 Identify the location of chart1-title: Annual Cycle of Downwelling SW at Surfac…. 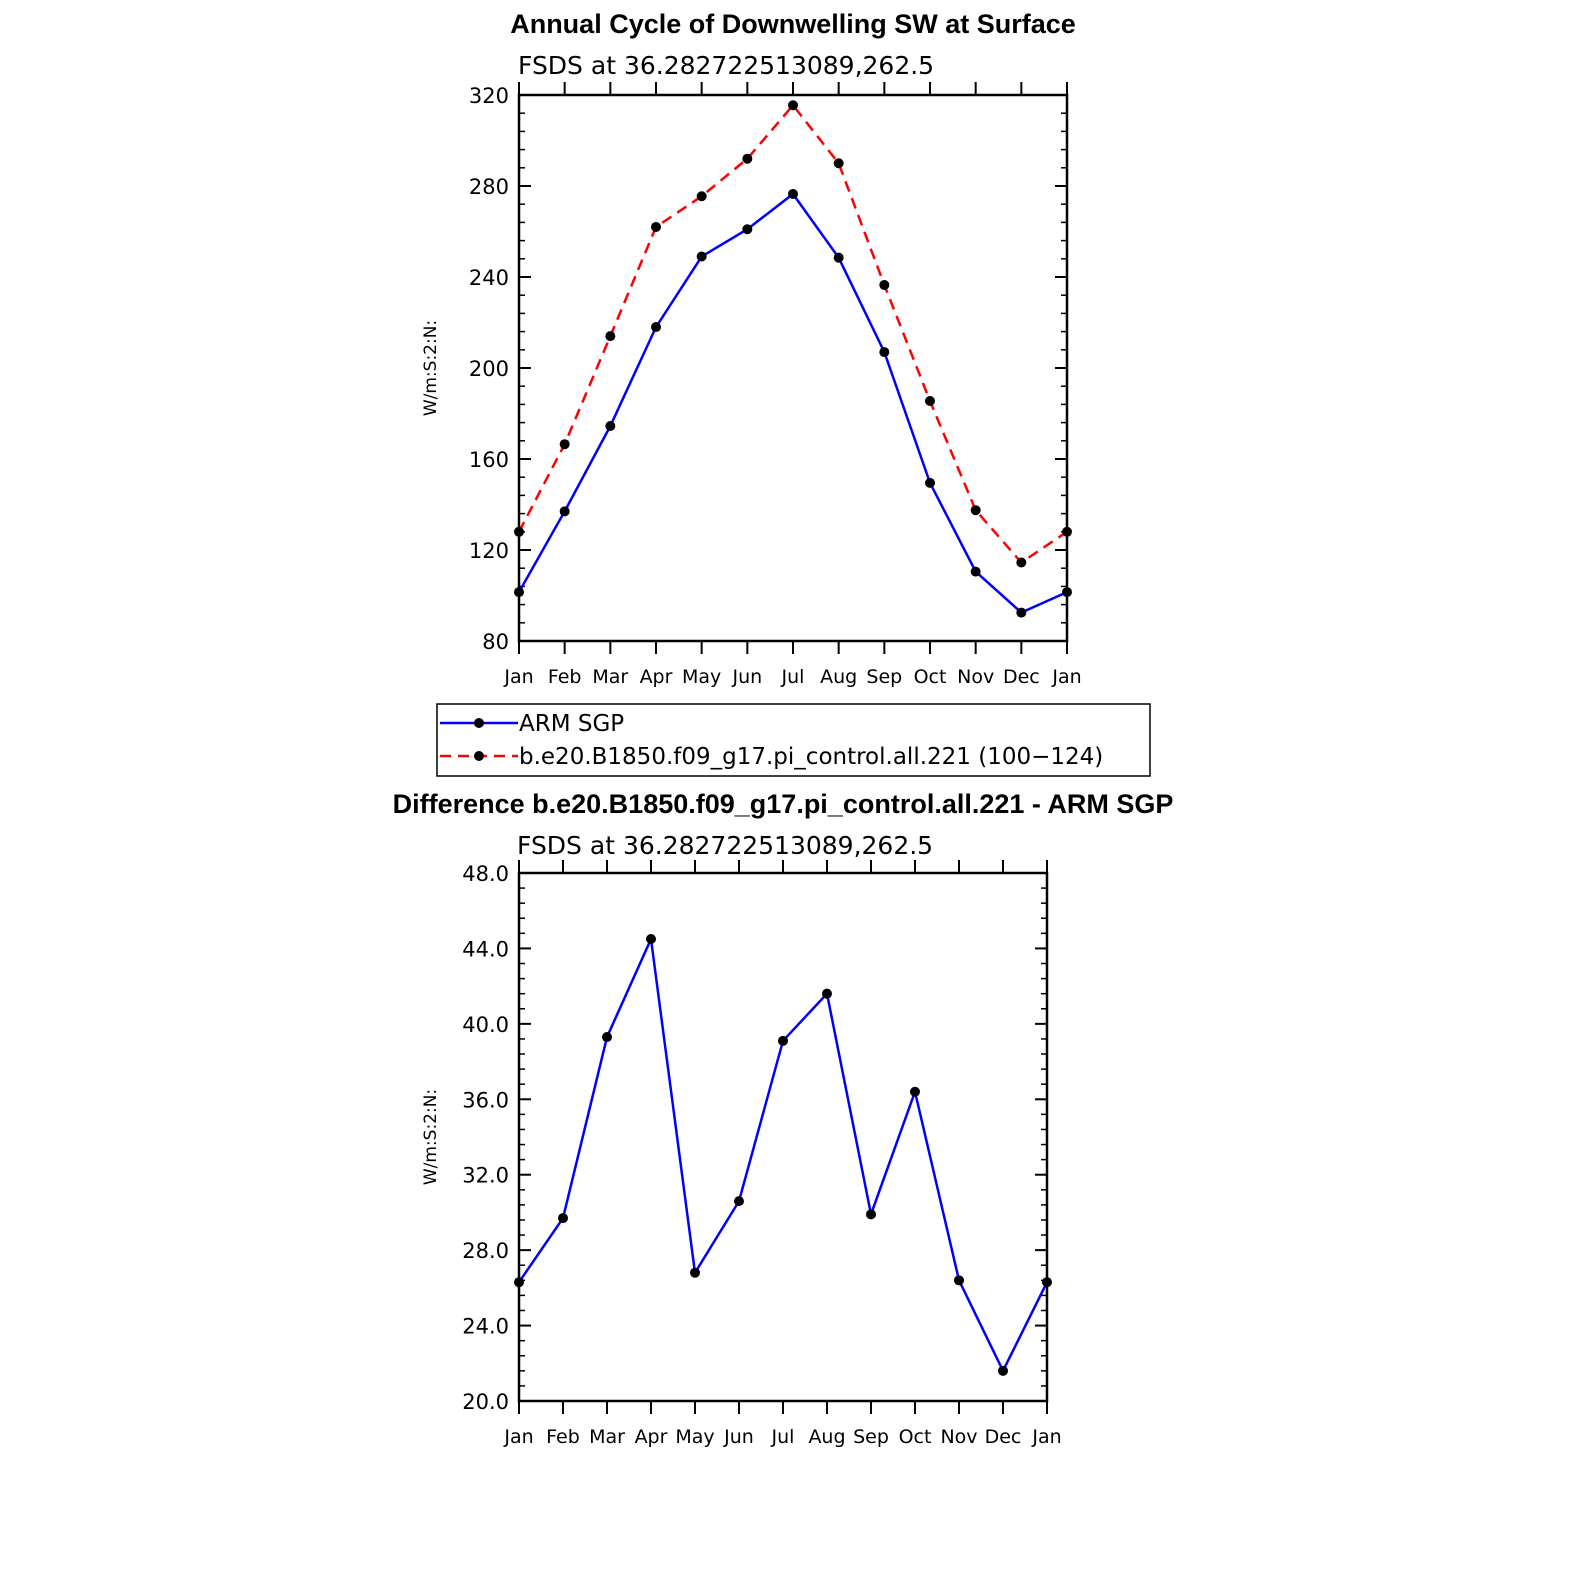
(793, 24).